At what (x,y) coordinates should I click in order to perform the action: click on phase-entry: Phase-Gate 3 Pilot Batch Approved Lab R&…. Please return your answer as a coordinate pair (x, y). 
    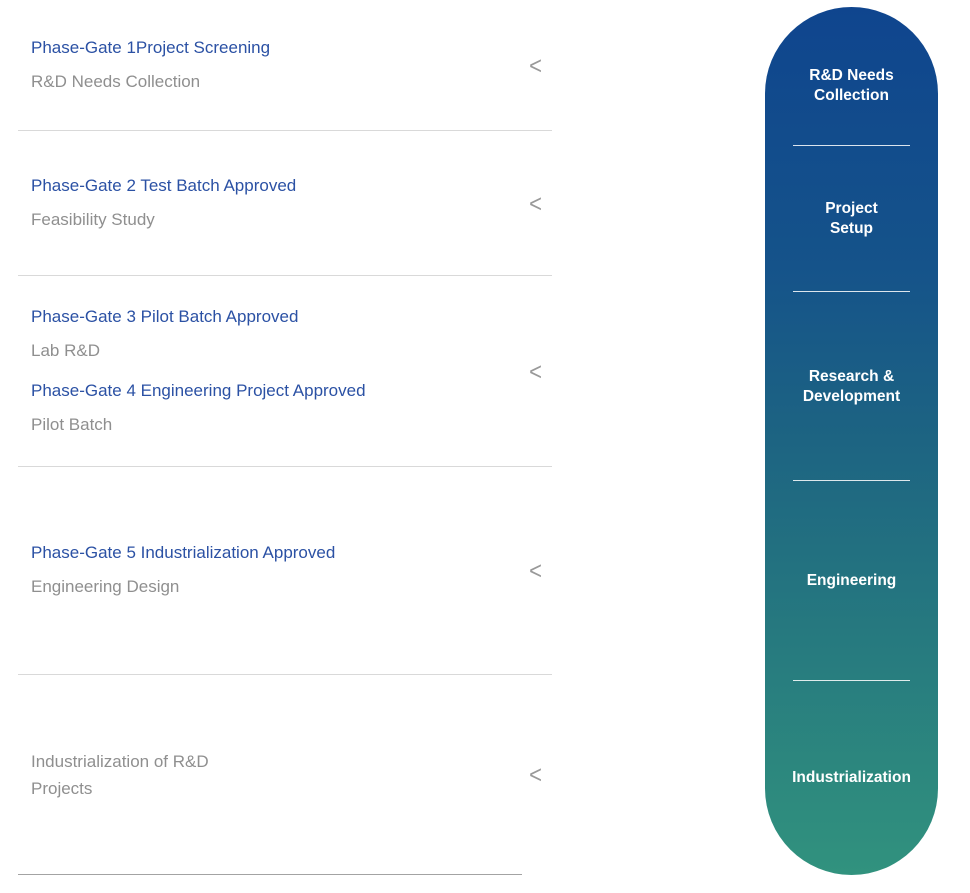
    Looking at the image, I should click on (398, 335).